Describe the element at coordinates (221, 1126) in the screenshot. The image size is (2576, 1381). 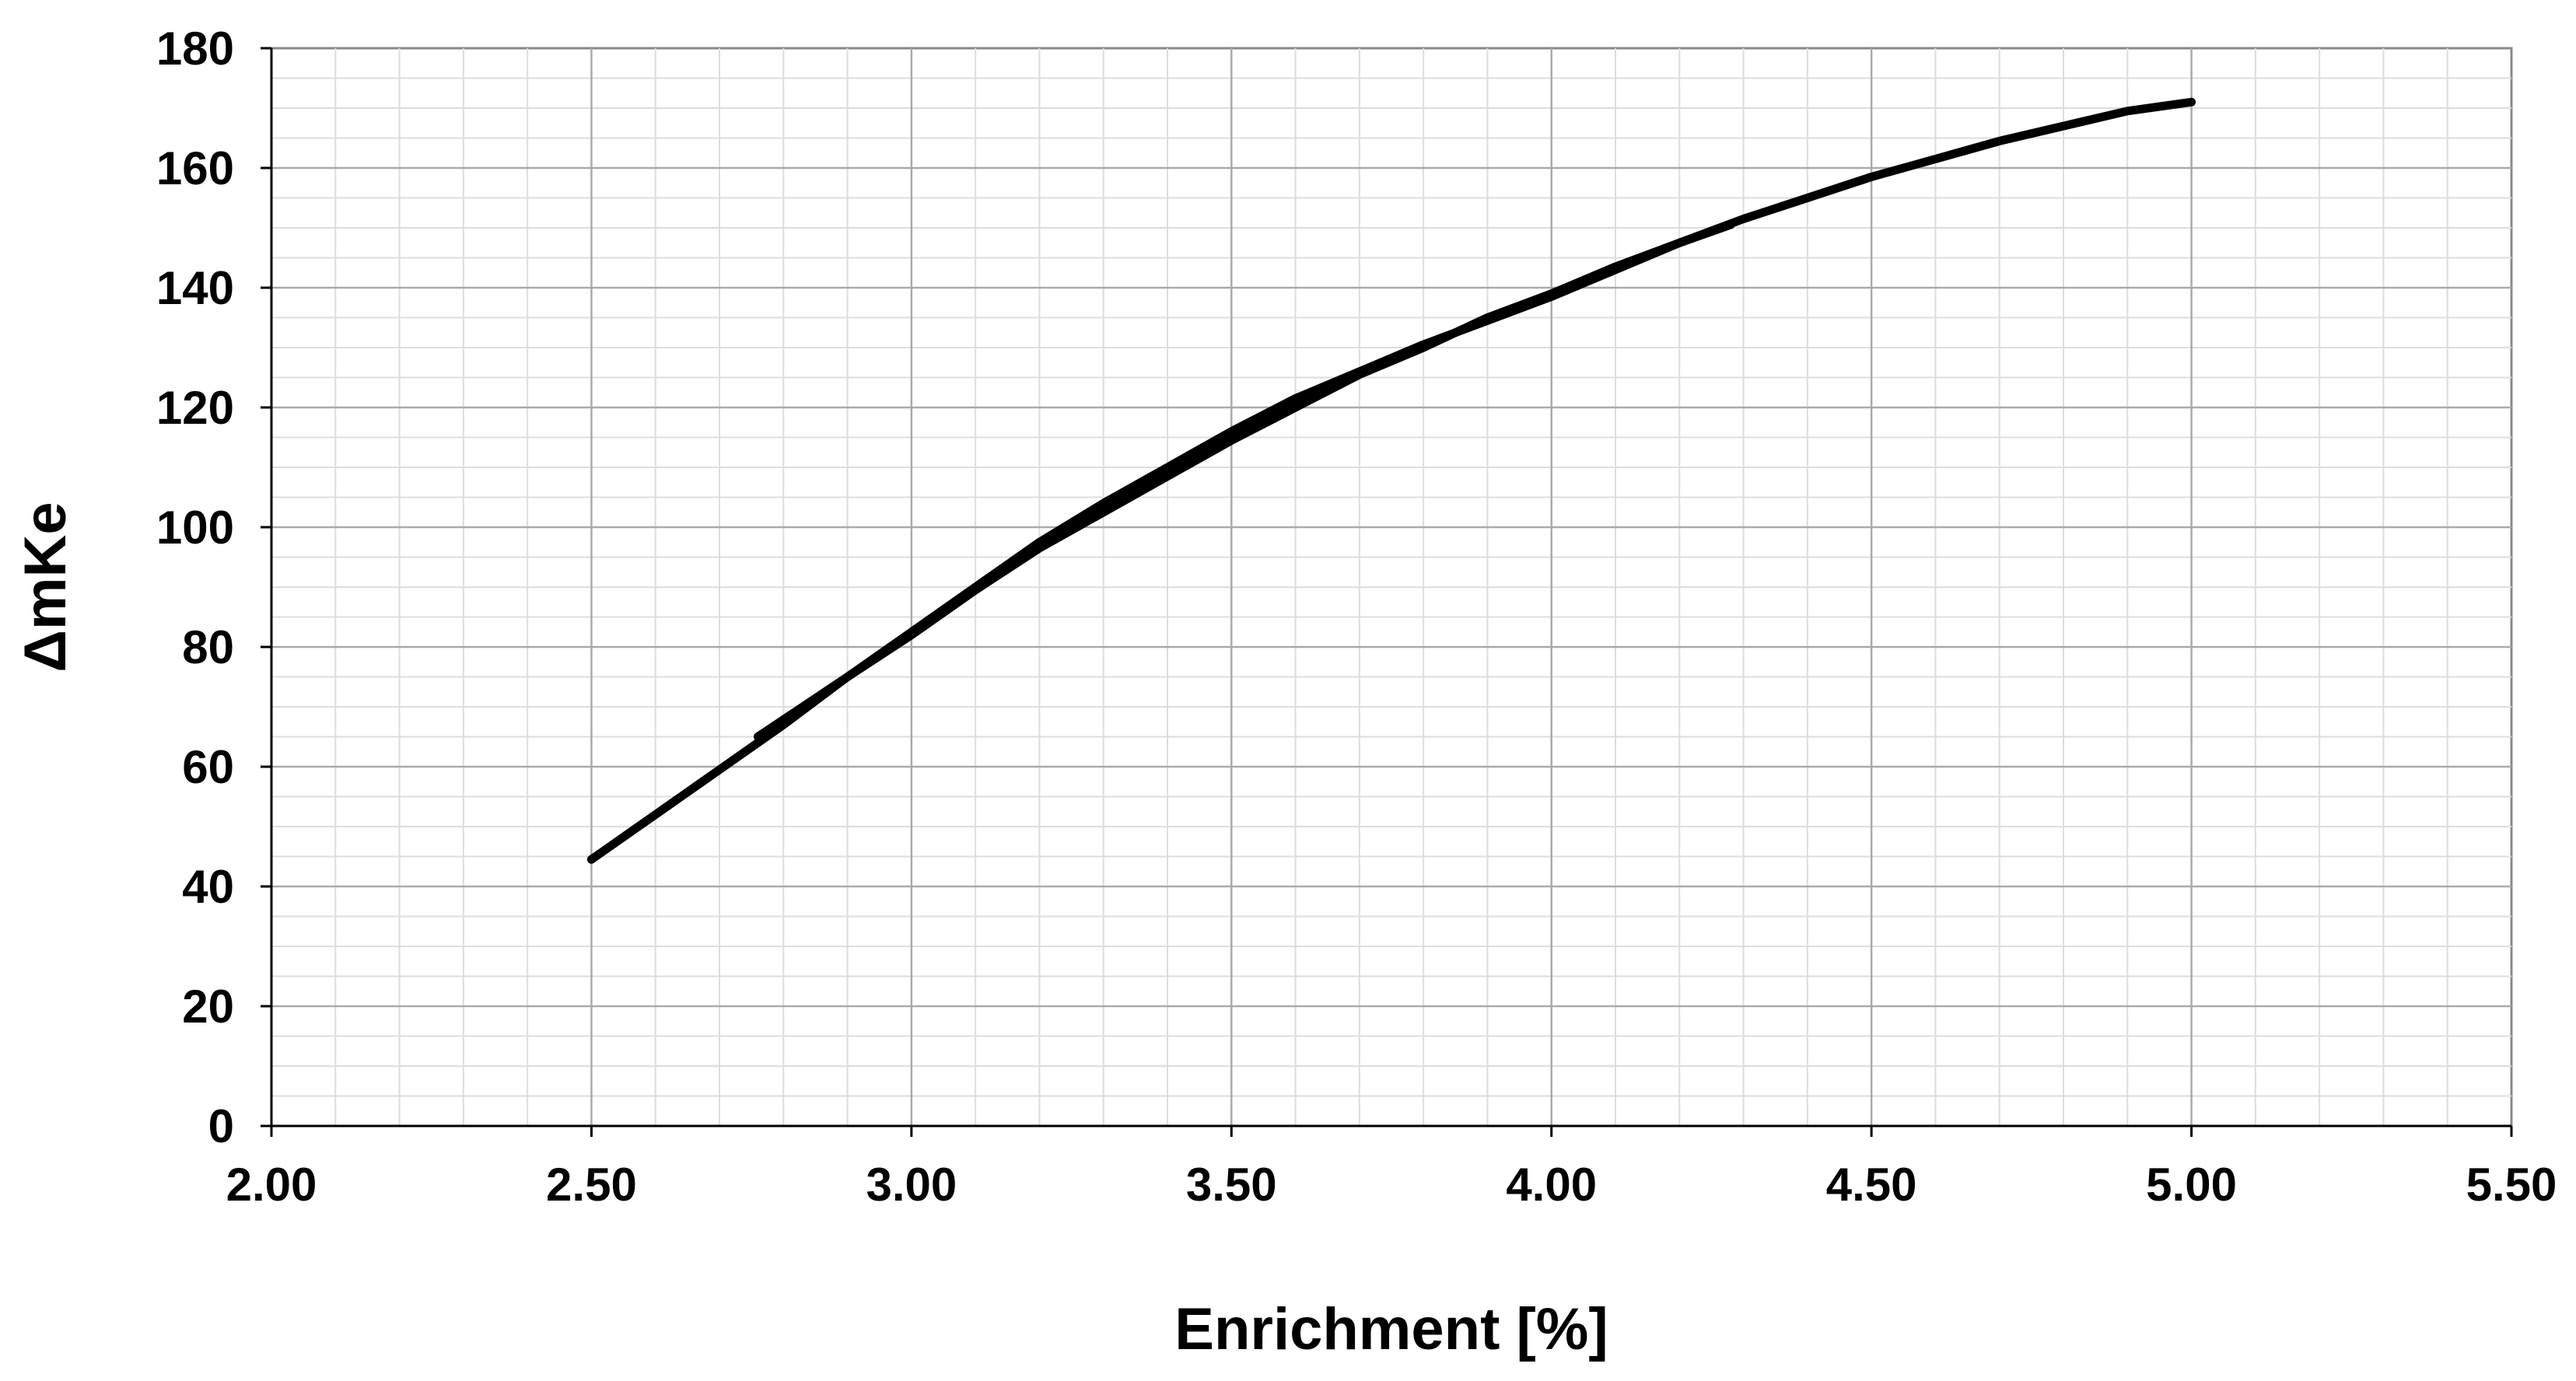
I see `y-tick-label: 0` at that location.